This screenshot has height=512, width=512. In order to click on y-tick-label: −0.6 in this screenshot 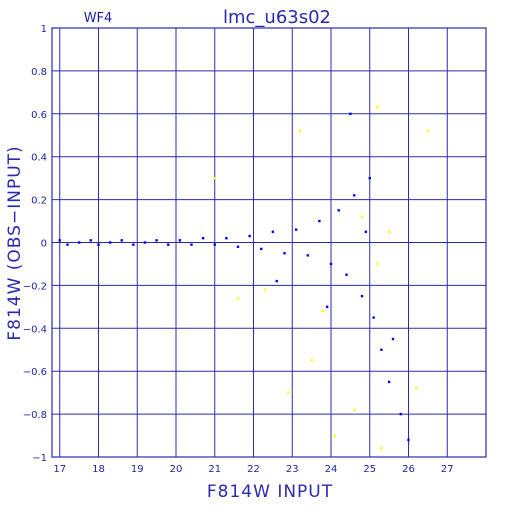, I will do `click(35, 372)`.